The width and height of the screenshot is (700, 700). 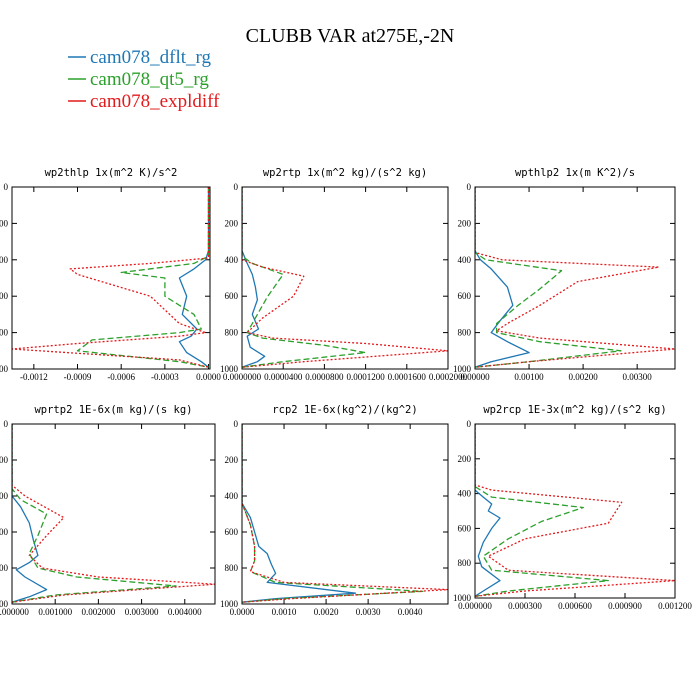 I want to click on x-tick-label: 0.0040, so click(x=410, y=612).